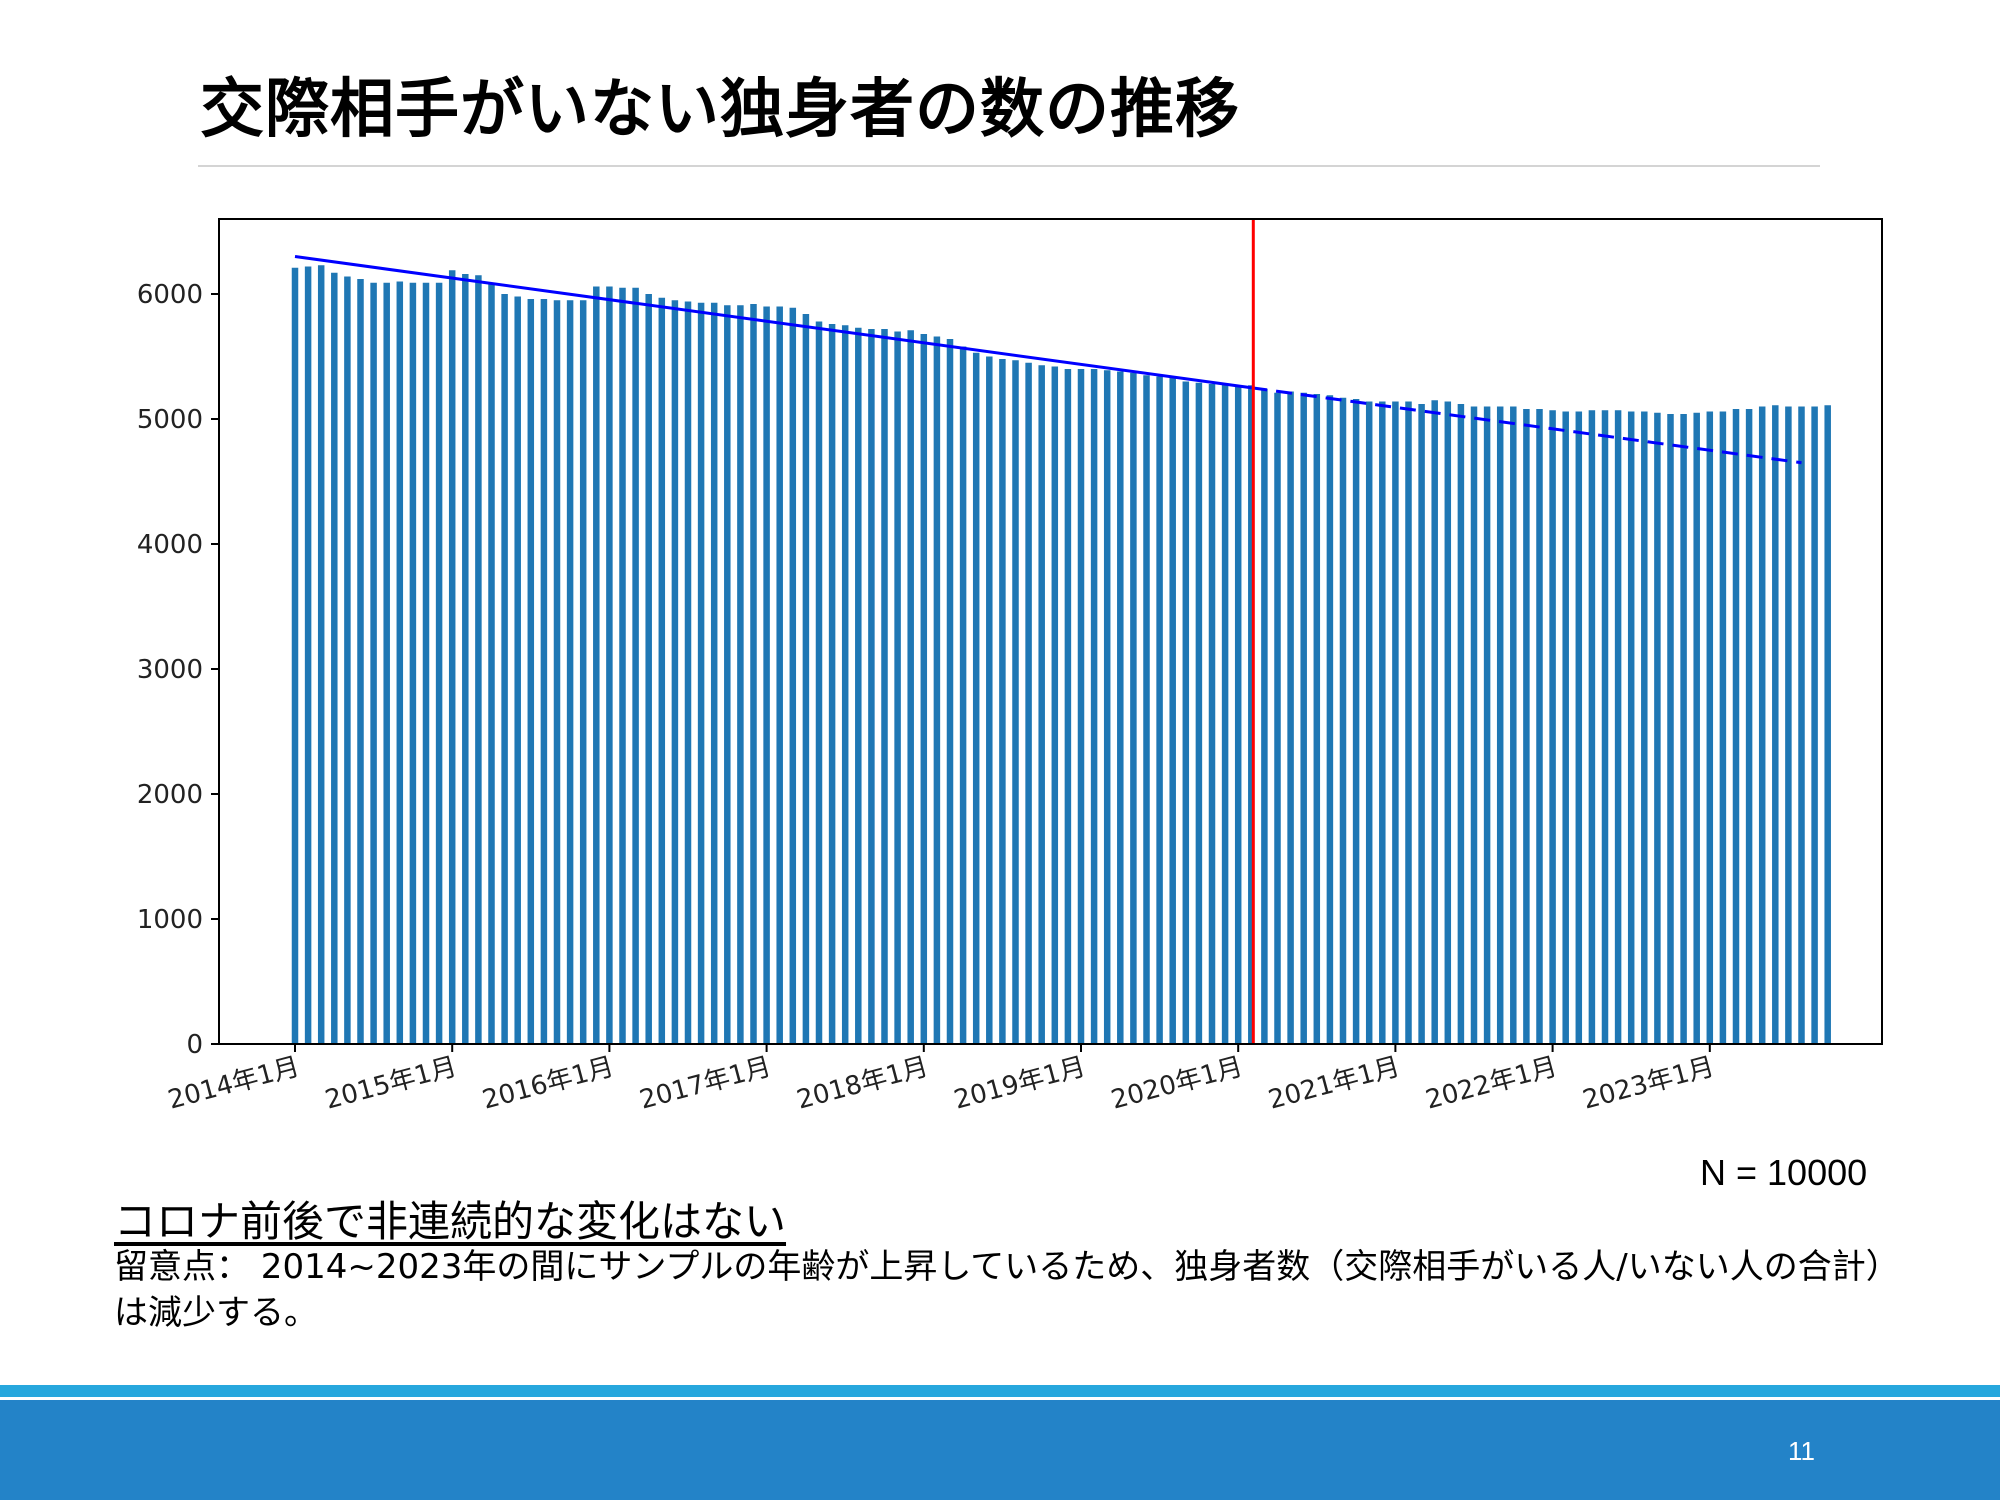  What do you see at coordinates (170, 545) in the screenshot?
I see `y-tick-label: 4000` at bounding box center [170, 545].